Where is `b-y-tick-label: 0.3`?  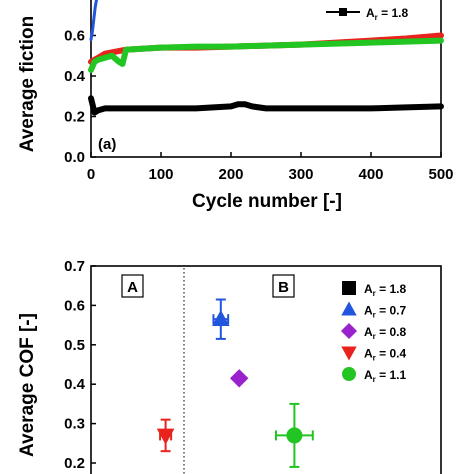 b-y-tick-label: 0.3 is located at coordinates (74, 424).